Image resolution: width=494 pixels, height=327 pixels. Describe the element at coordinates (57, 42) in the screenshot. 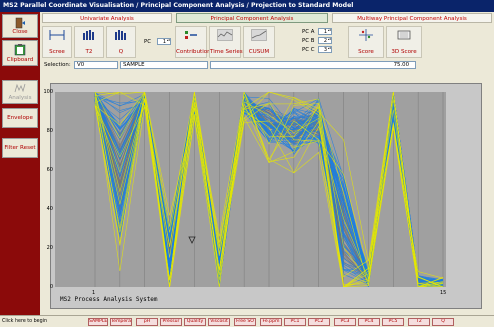

I see `scree-button: Scree` at that location.